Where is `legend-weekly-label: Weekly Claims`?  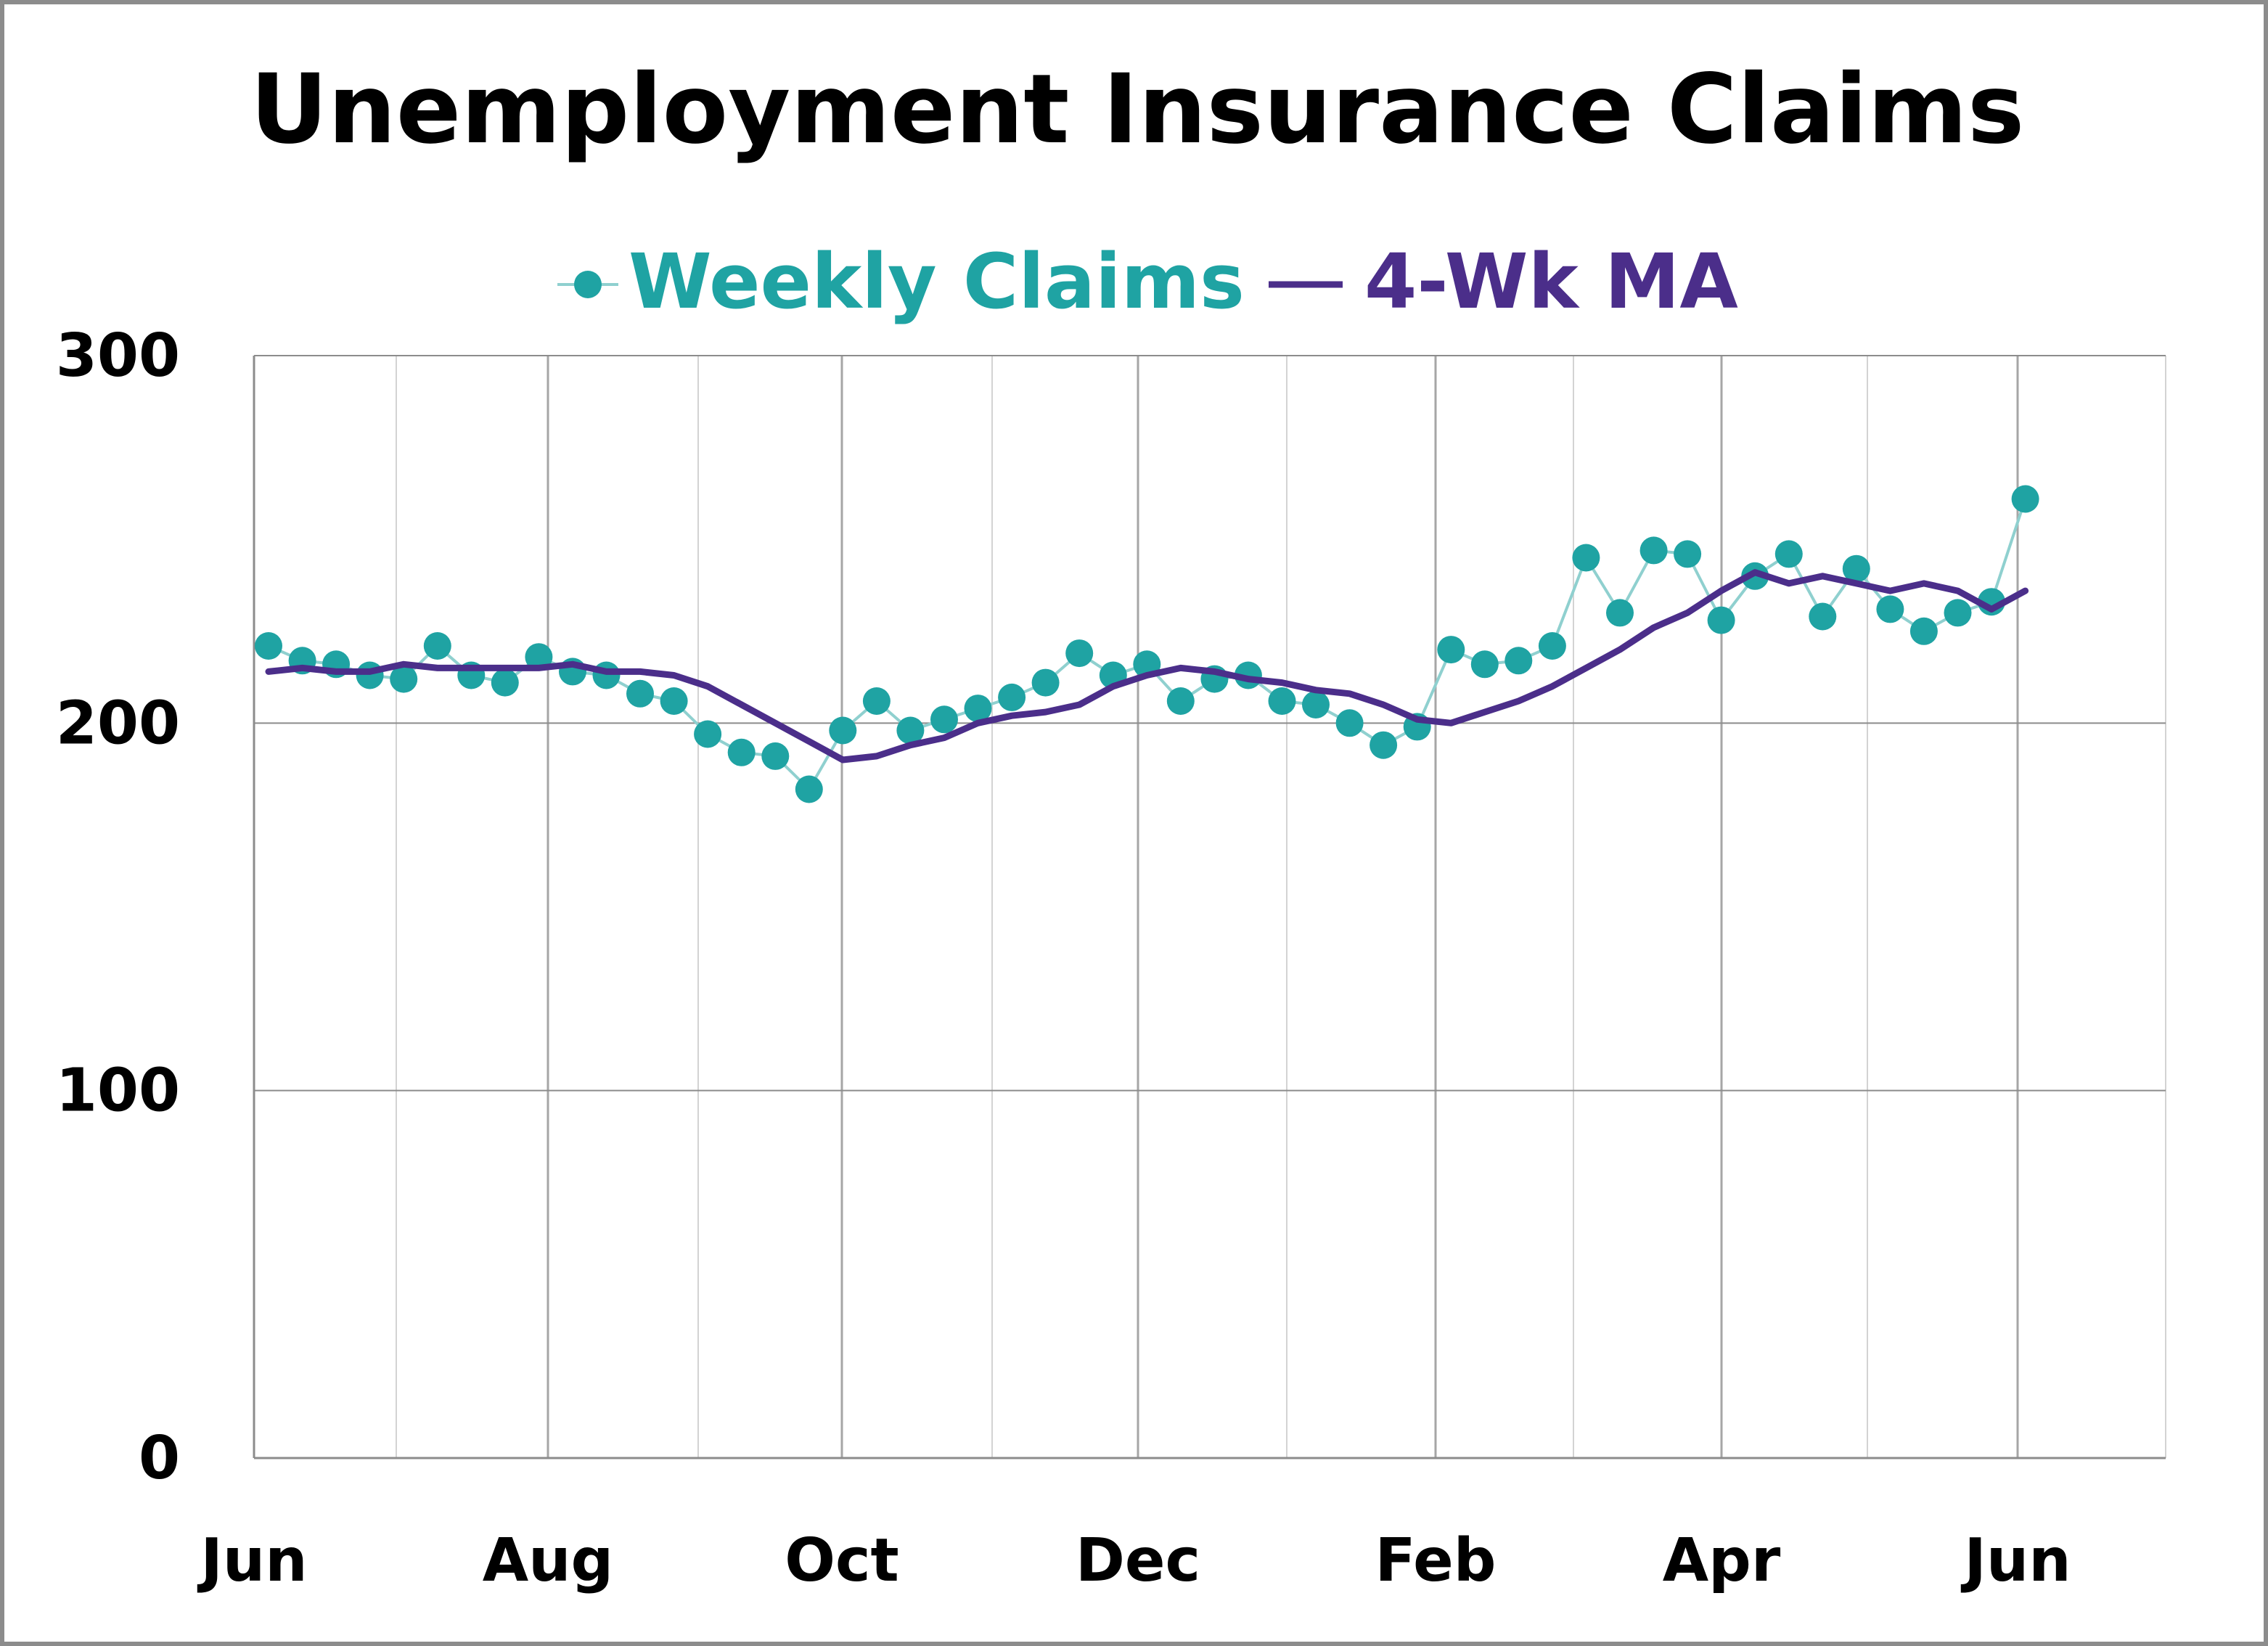
legend-weekly-label: Weekly Claims is located at coordinates (937, 281).